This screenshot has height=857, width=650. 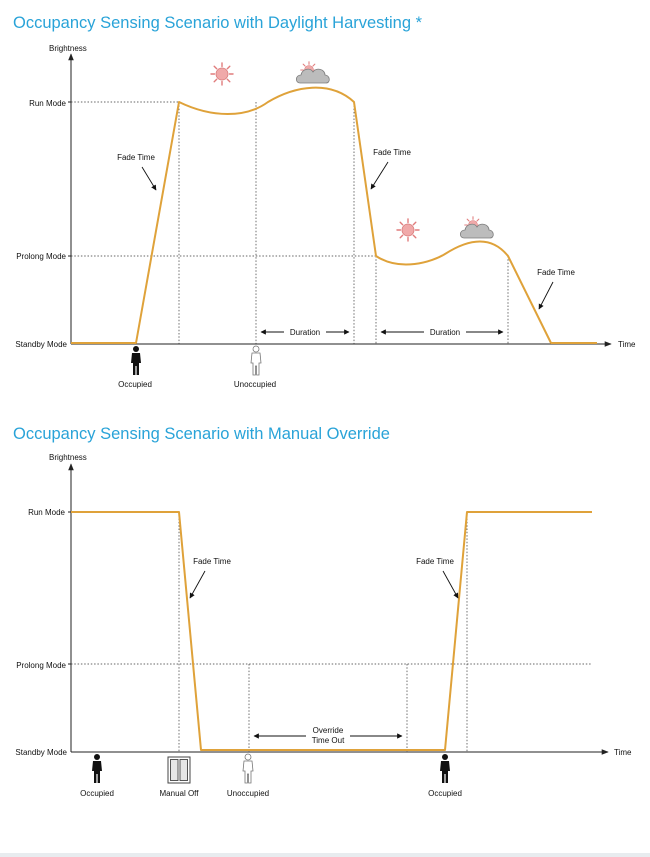 I want to click on diagram1-level-run: Run Mode, so click(x=47, y=103).